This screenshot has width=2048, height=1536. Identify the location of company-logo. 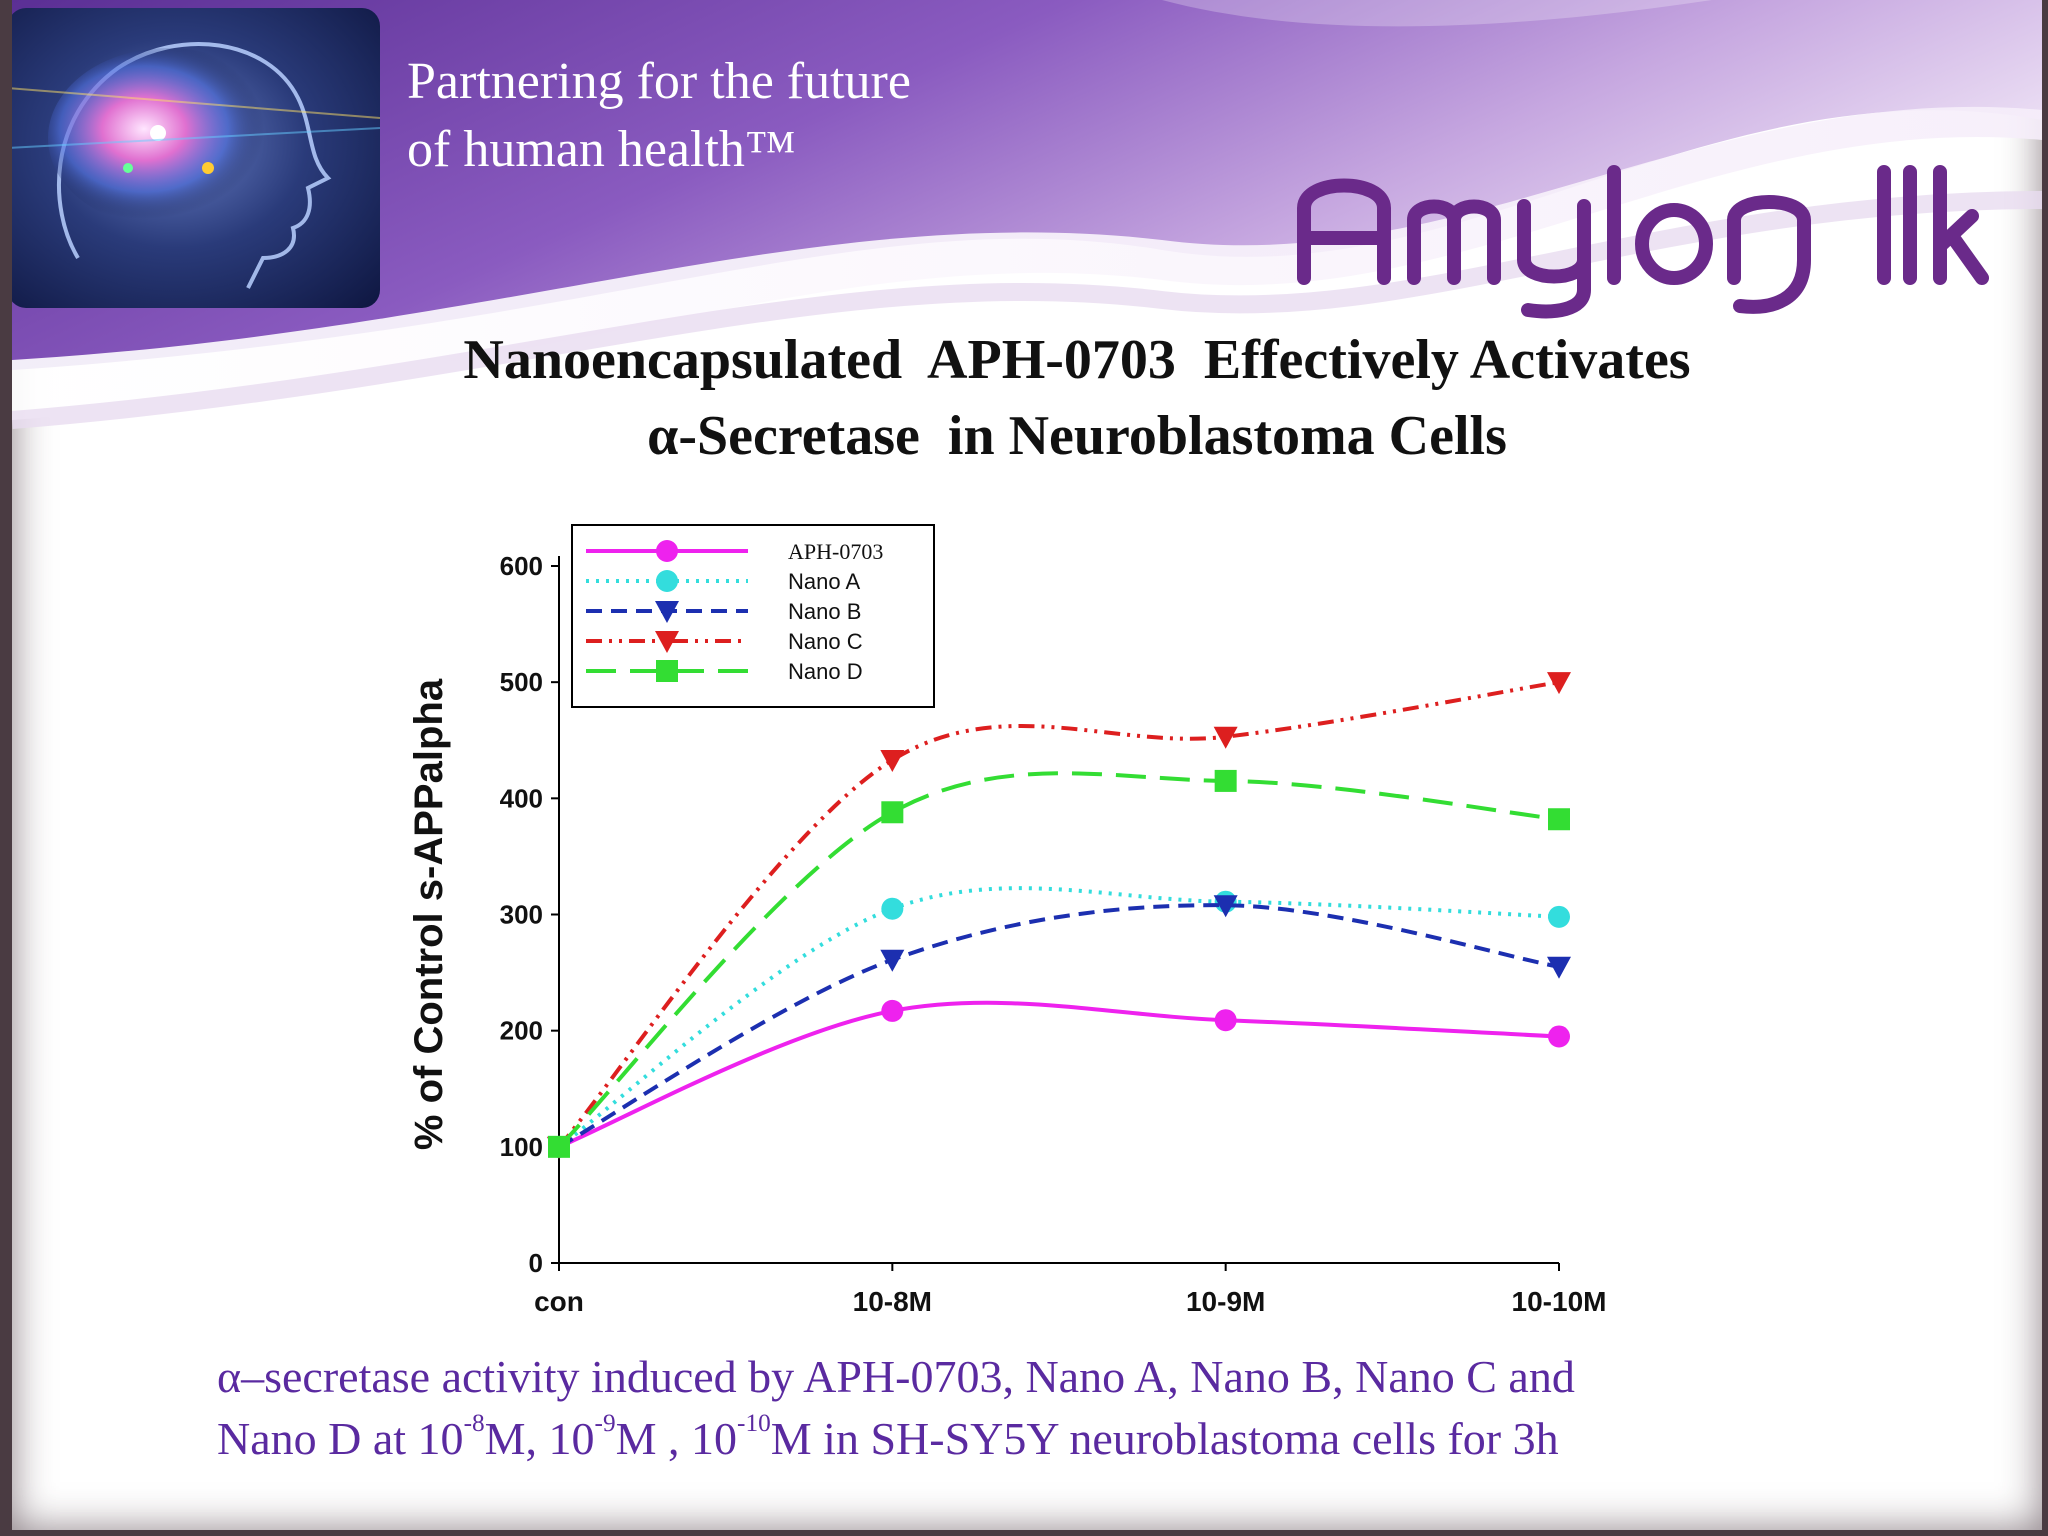
(1643, 242).